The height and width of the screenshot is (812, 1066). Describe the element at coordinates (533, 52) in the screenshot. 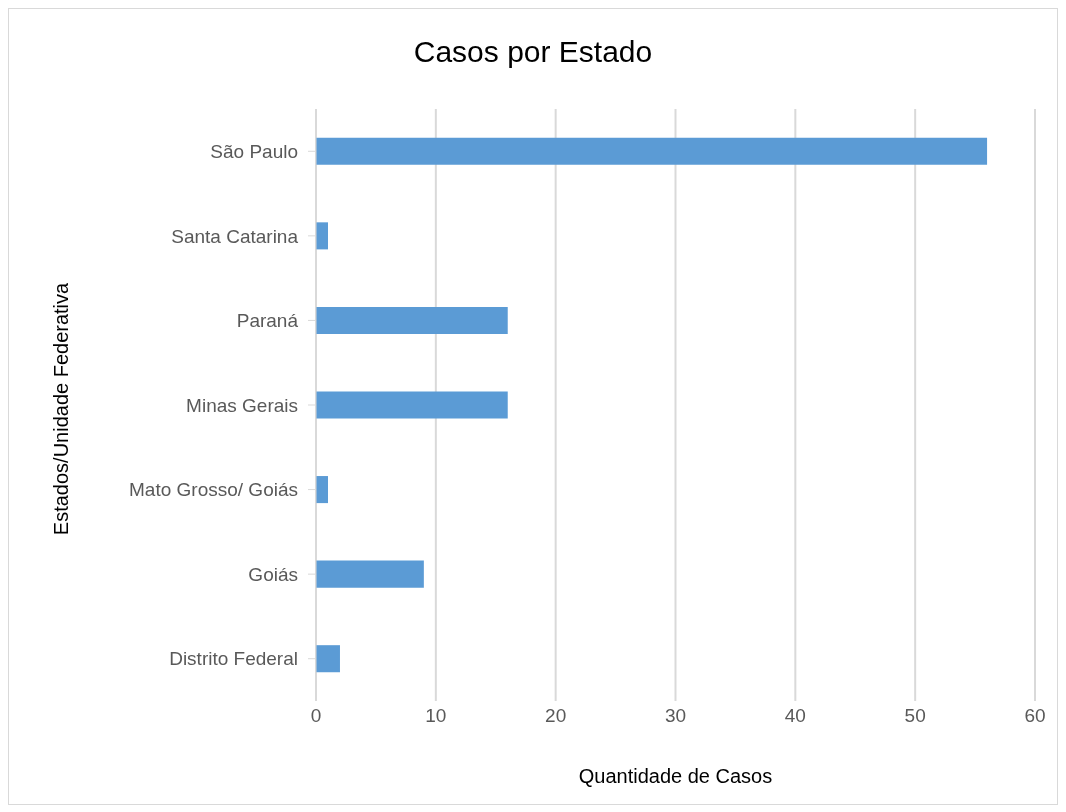

I see `chart-title: Casos por Estado` at that location.